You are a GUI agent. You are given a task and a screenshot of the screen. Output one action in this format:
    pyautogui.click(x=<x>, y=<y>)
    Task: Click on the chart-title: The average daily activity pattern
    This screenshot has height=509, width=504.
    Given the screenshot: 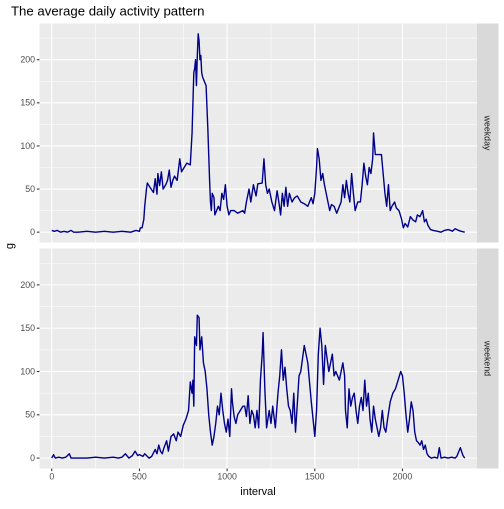 What is the action you would take?
    pyautogui.click(x=108, y=11)
    